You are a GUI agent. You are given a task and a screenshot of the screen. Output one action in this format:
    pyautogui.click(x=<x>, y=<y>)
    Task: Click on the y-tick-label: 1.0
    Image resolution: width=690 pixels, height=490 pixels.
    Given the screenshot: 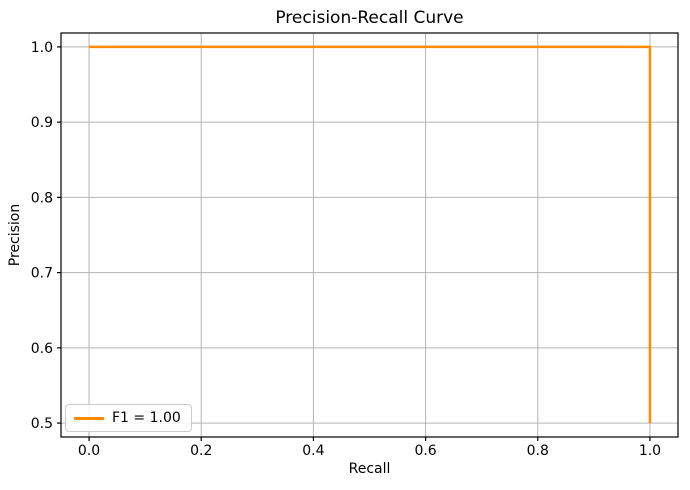 What is the action you would take?
    pyautogui.click(x=42, y=48)
    